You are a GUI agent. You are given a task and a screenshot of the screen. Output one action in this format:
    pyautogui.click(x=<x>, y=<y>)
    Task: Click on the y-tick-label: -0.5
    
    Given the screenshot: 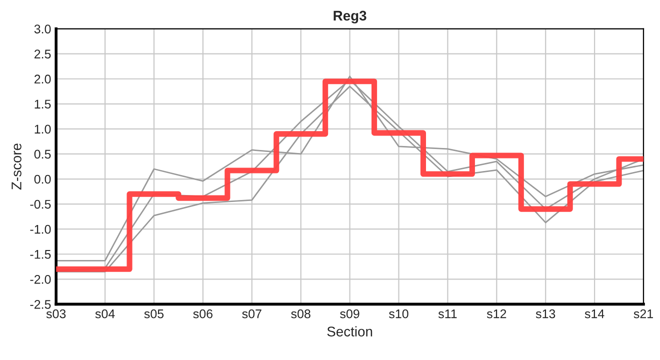 What is the action you would take?
    pyautogui.click(x=40, y=204)
    